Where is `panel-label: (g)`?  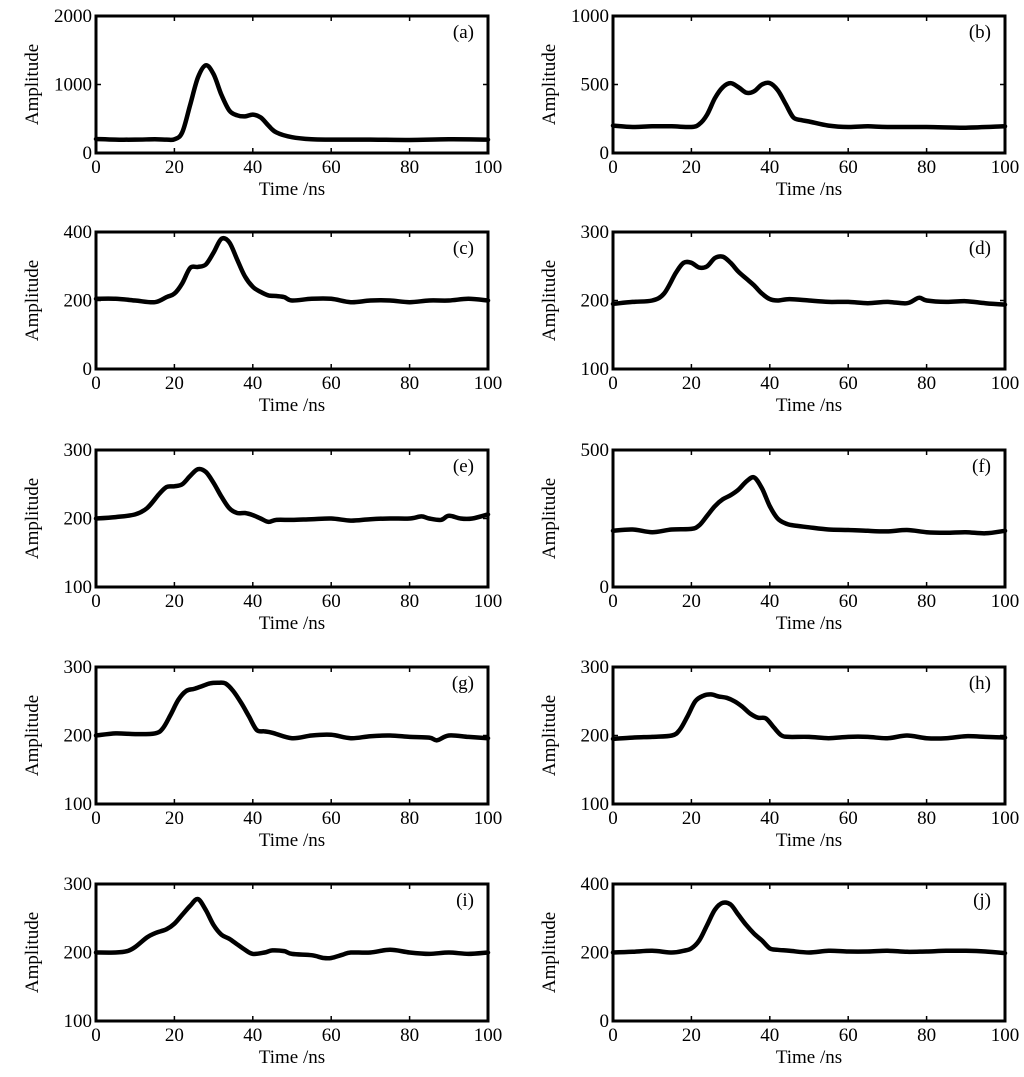 panel-label: (g) is located at coordinates (463, 683).